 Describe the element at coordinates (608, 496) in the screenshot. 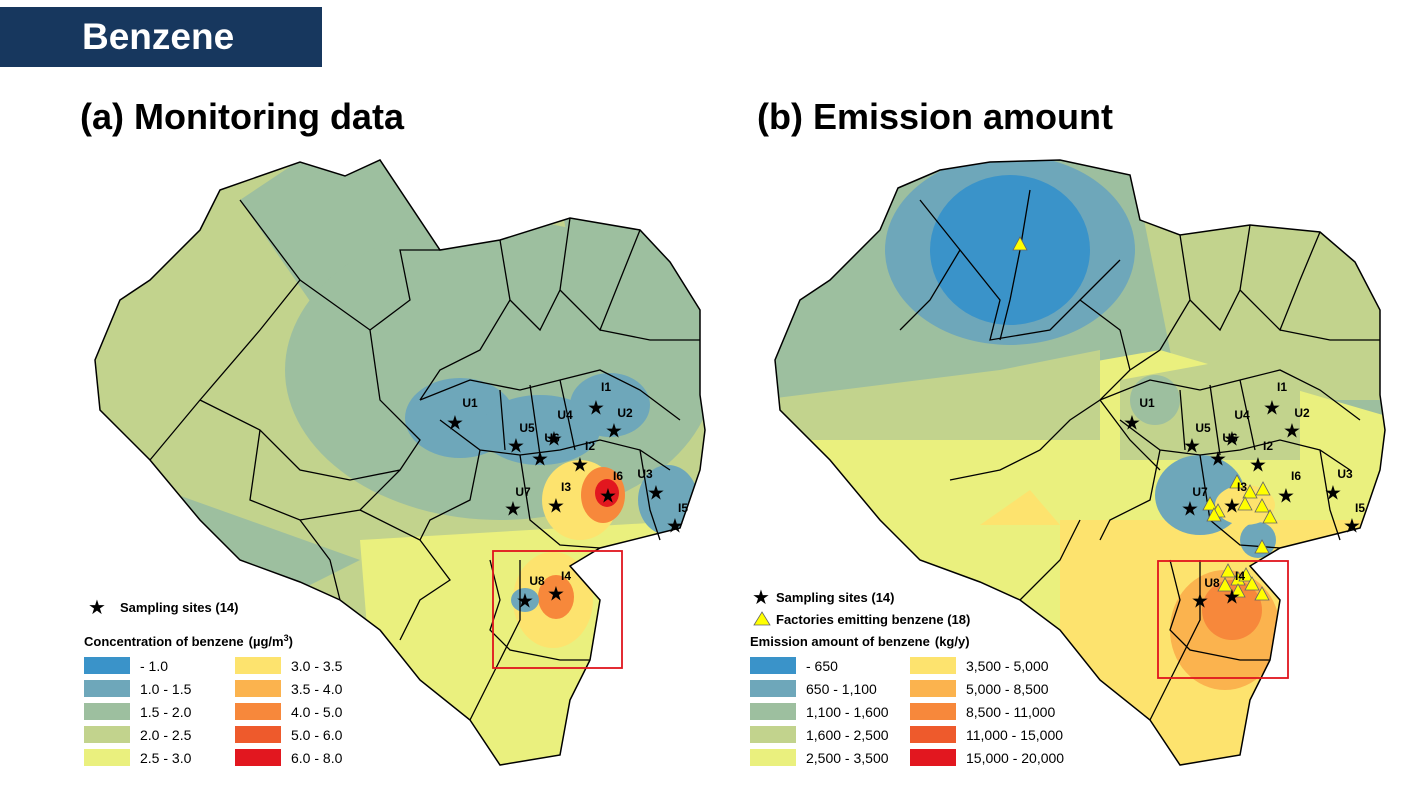

I see `map-a-site-star-i6: ★` at that location.